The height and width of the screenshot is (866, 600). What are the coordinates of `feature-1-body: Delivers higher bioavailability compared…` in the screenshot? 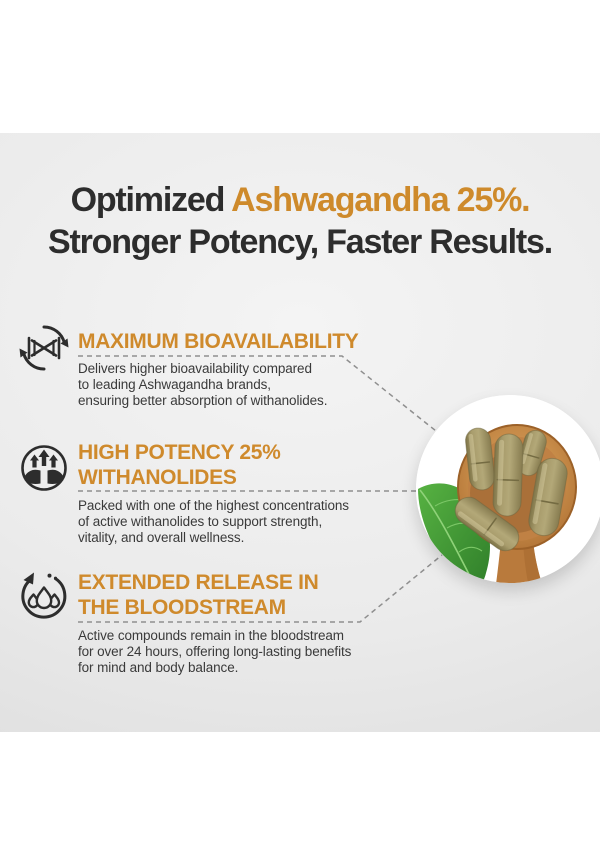 It's located at (203, 384).